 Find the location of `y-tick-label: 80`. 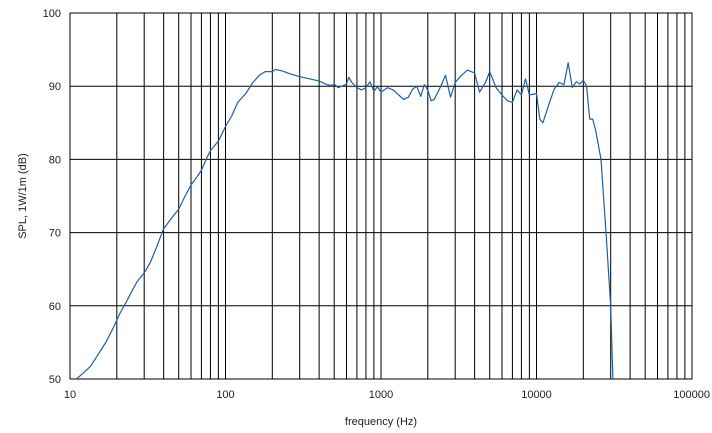

y-tick-label: 80 is located at coordinates (55, 160).